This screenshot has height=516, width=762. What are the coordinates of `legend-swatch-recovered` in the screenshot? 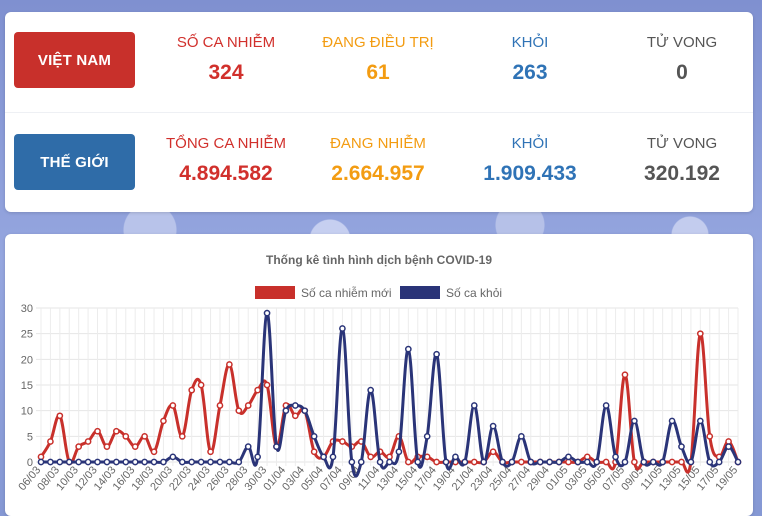 It's located at (420, 292).